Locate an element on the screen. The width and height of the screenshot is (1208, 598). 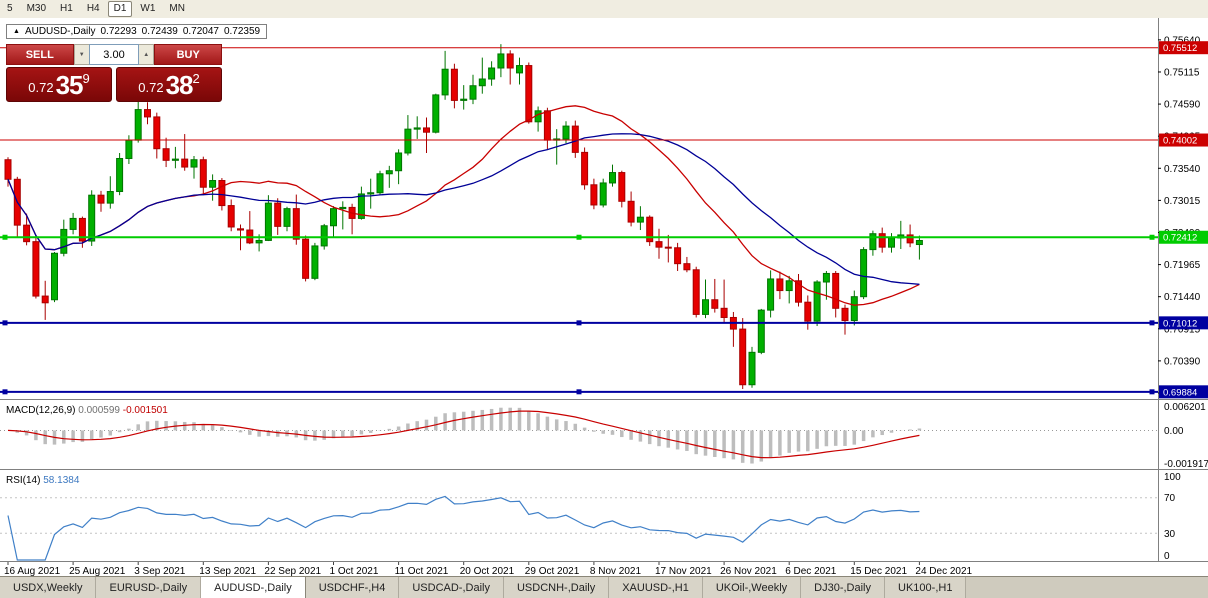
volume-increase-button: ▲ is located at coordinates (147, 54).